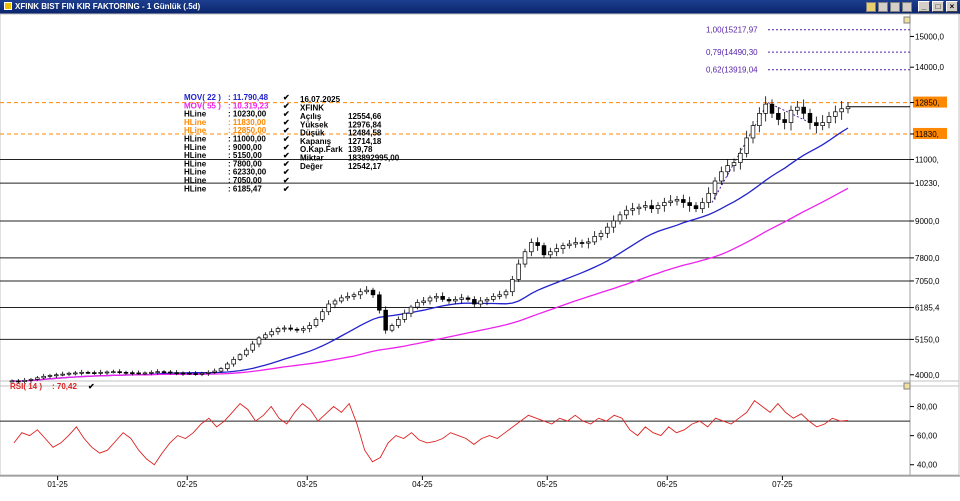 This screenshot has height=501, width=960. I want to click on toolbar-link-icon, so click(895, 7).